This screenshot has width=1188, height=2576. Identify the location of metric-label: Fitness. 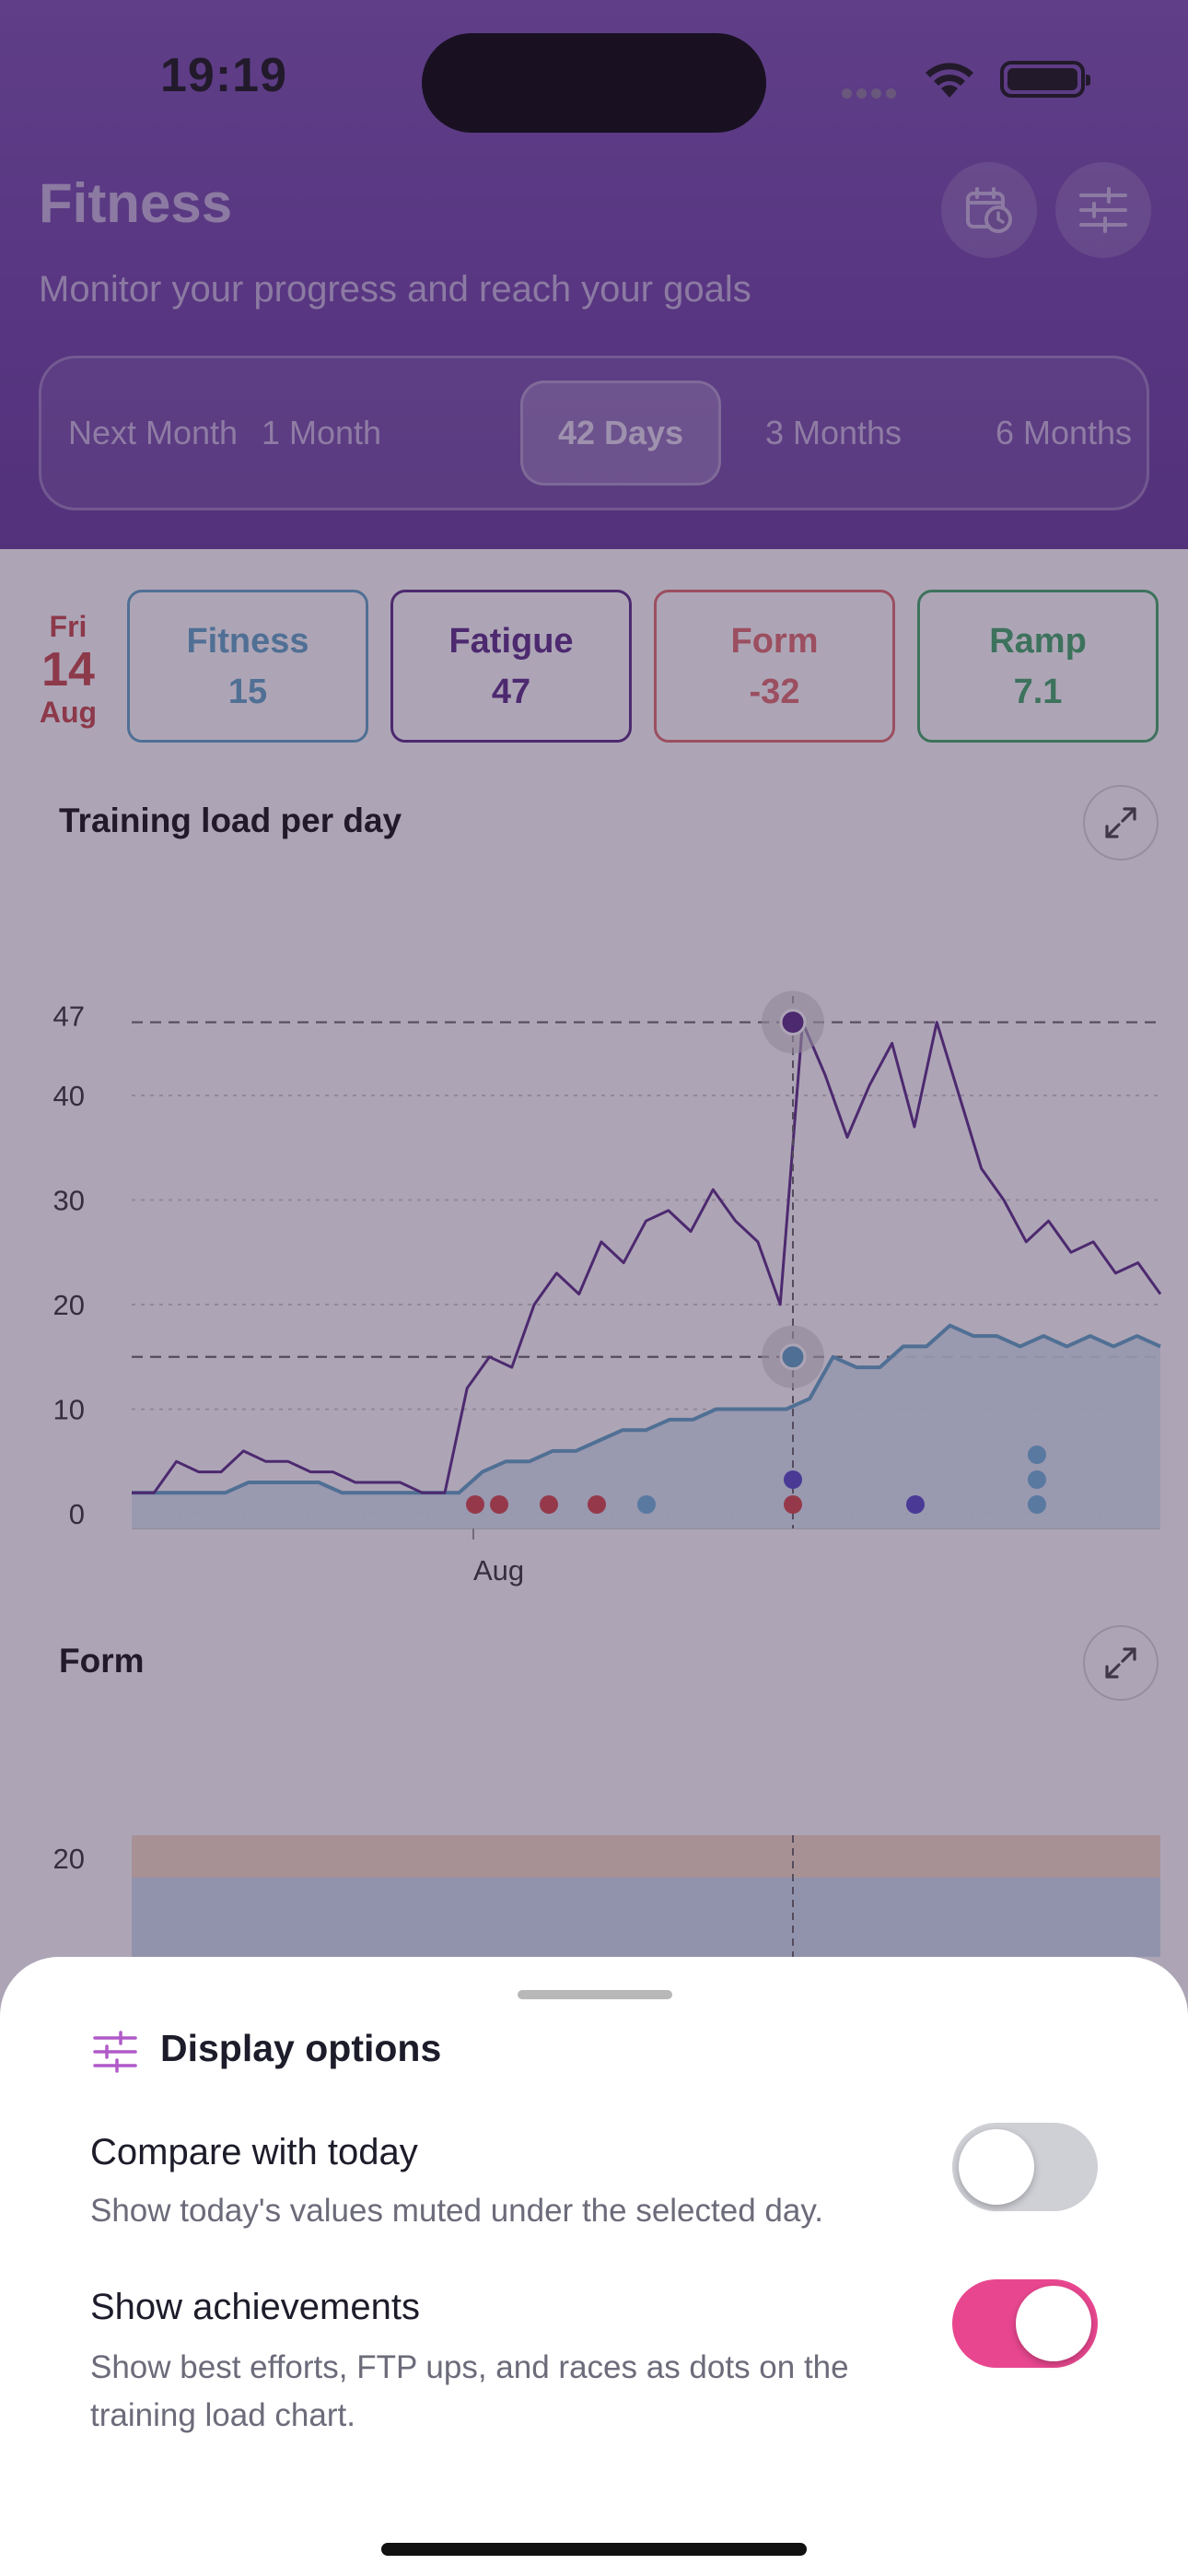
(247, 641).